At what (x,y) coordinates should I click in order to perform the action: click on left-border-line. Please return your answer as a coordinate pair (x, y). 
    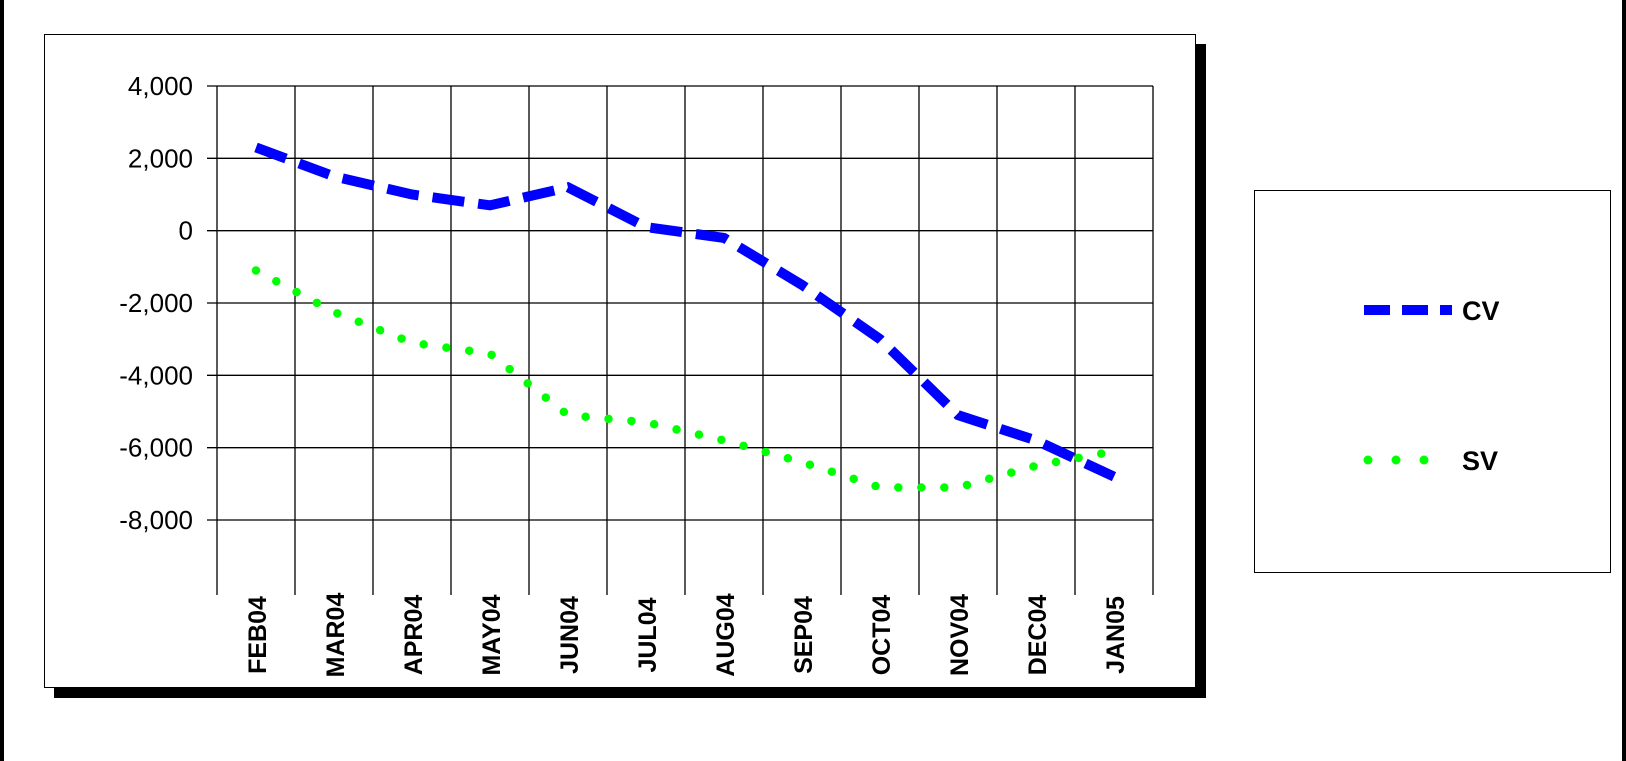
    Looking at the image, I should click on (2, 380).